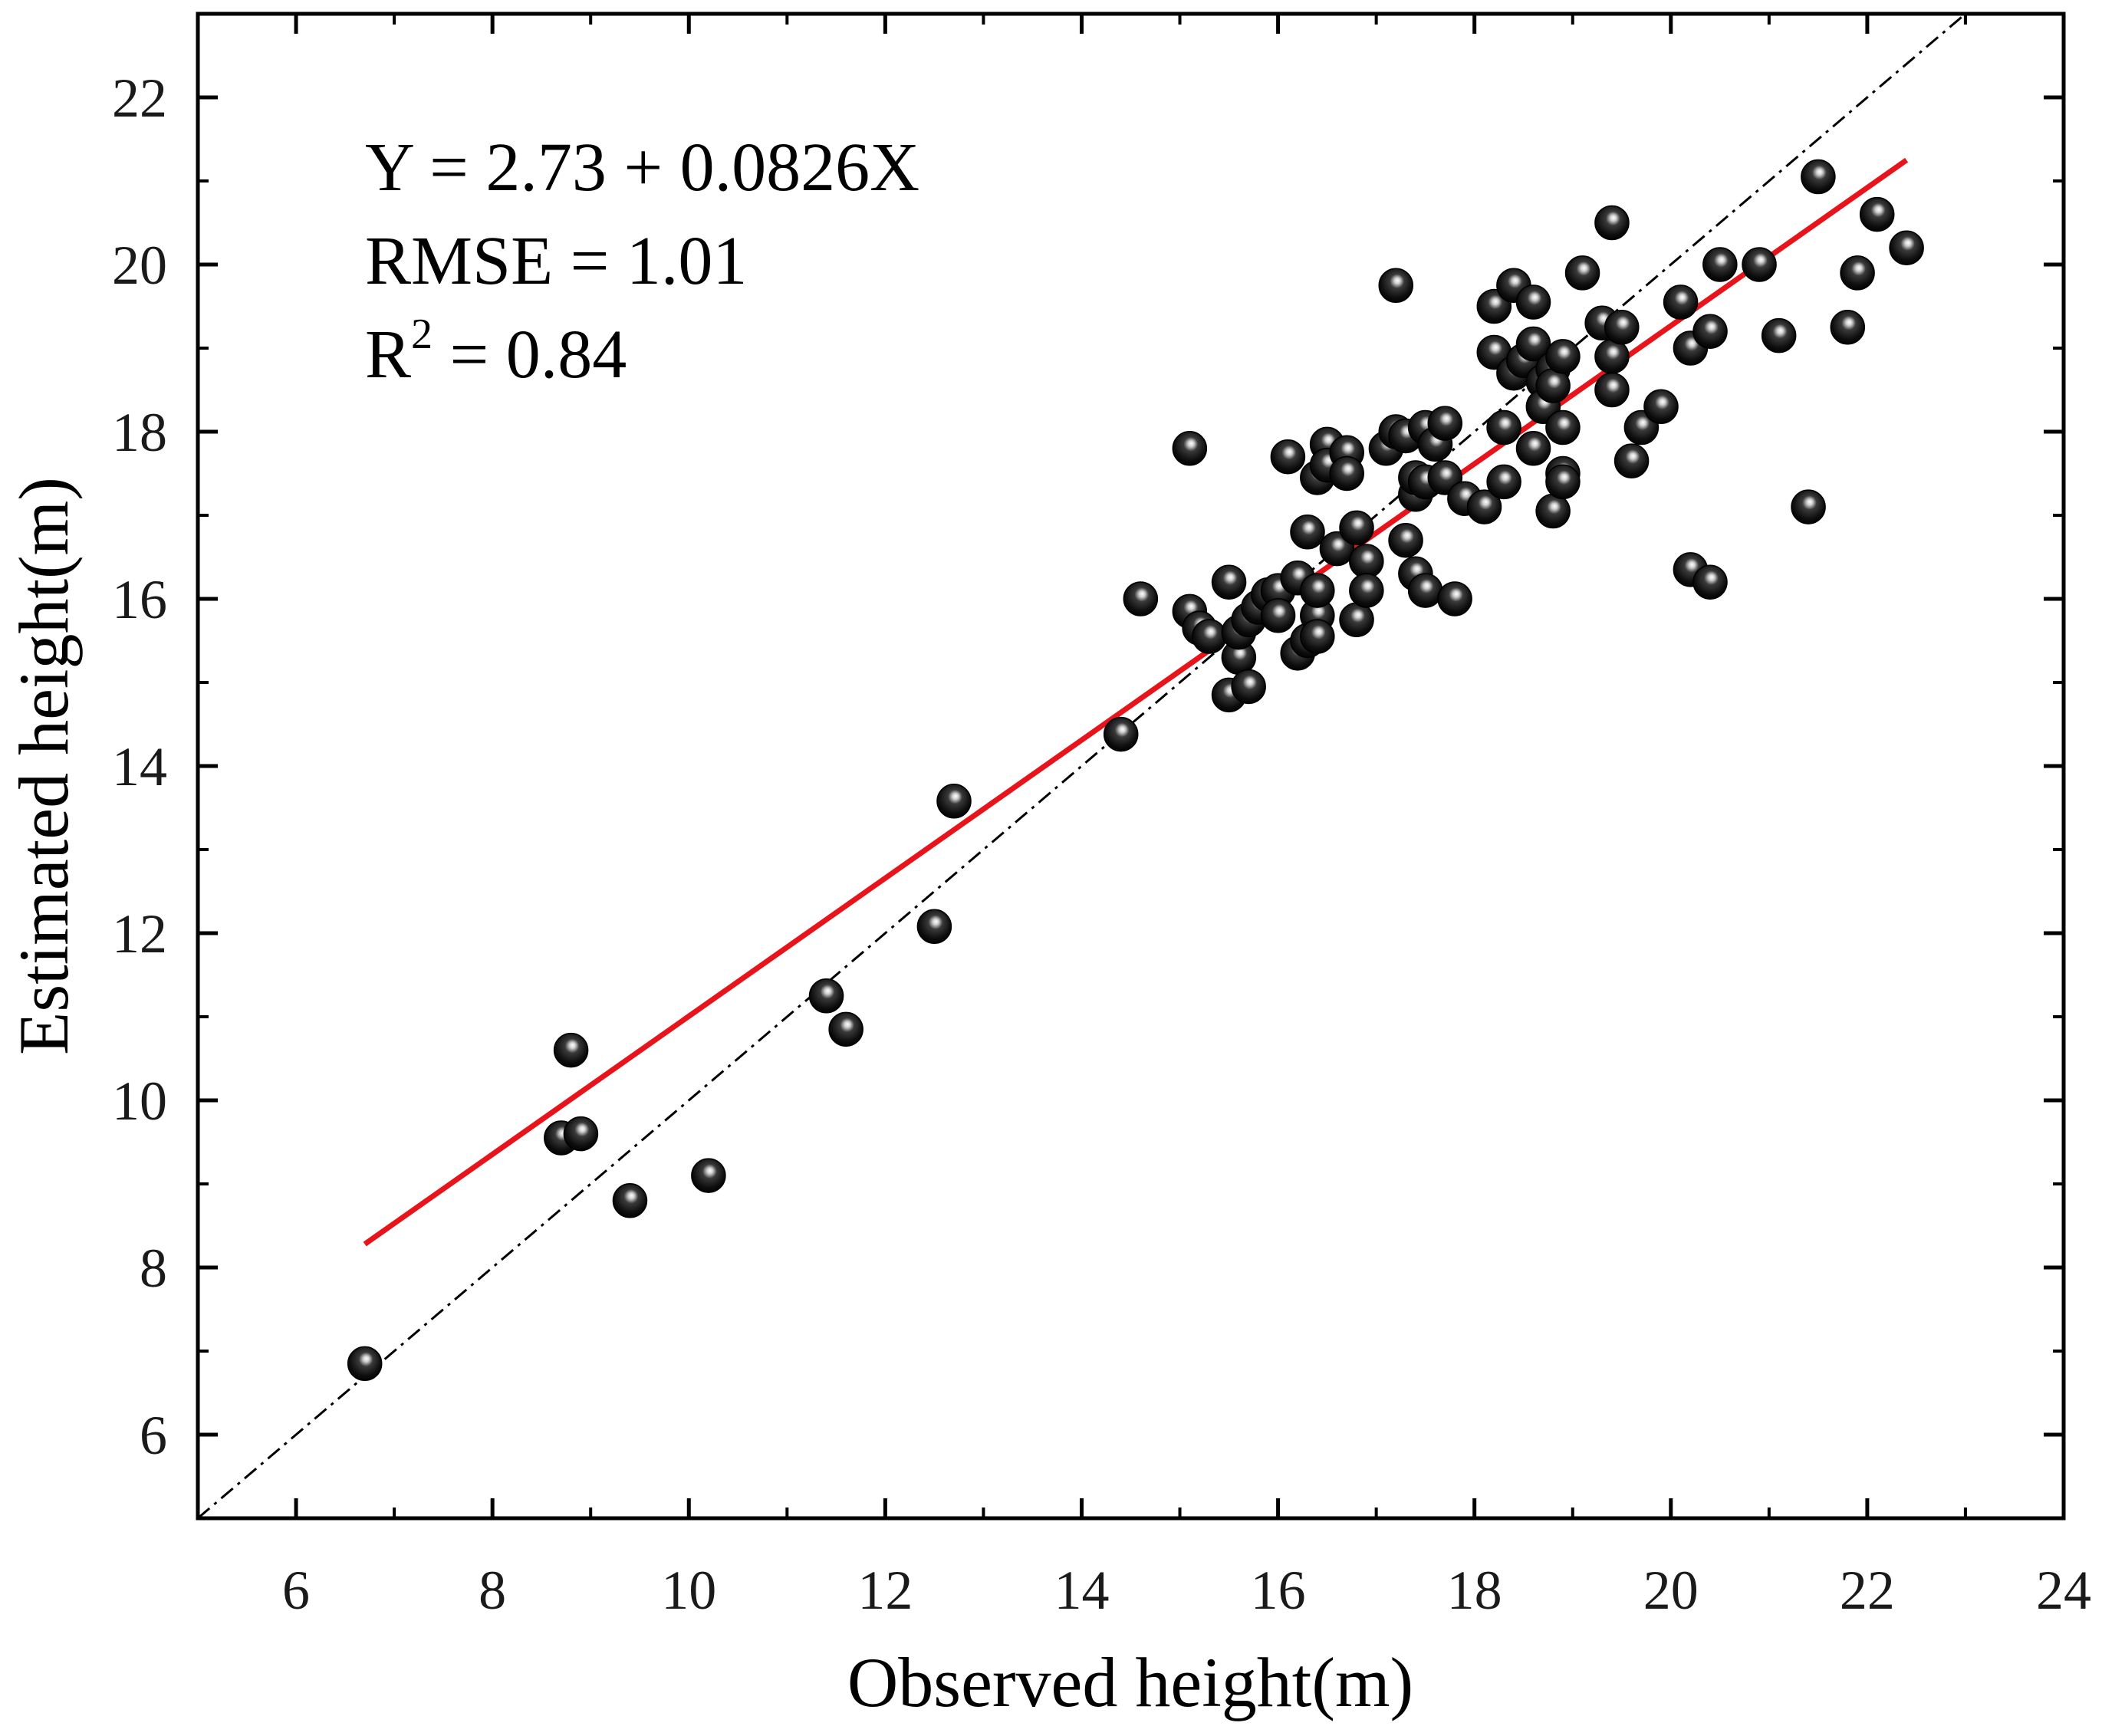 The image size is (2102, 1736). I want to click on y-tick-label: 10, so click(139, 1101).